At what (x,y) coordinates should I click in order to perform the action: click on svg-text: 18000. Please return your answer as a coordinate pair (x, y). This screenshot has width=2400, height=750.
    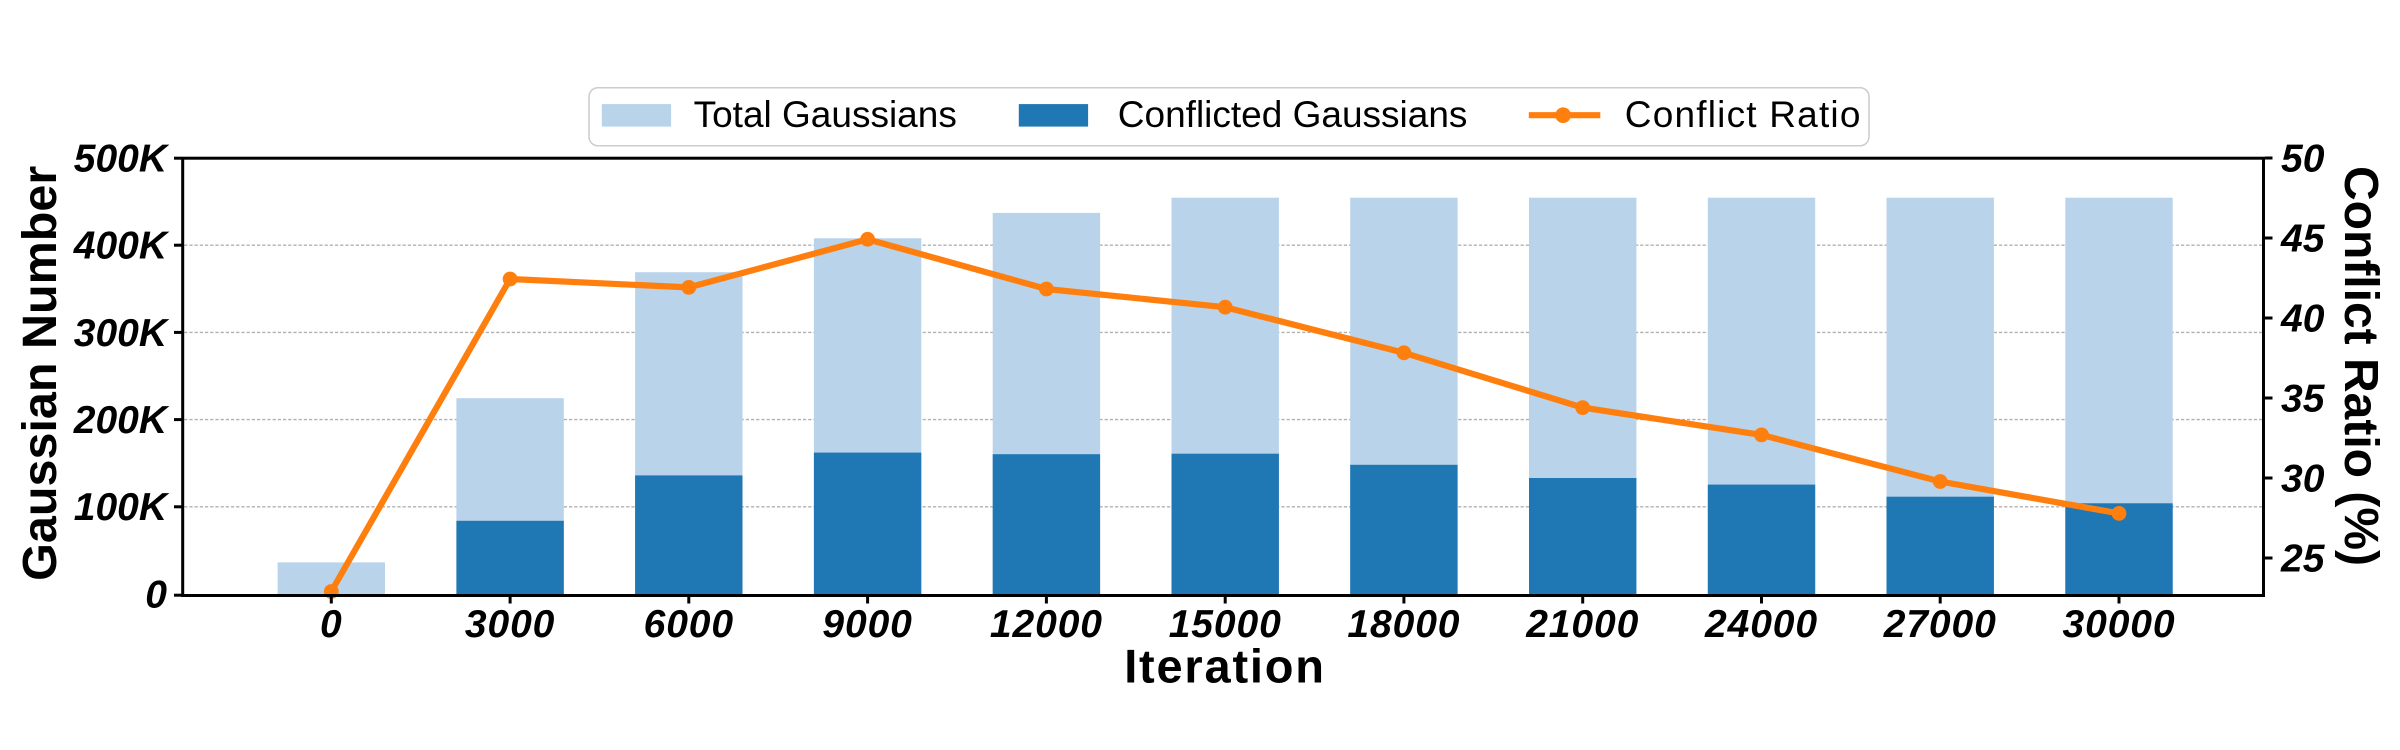
    Looking at the image, I should click on (1403, 624).